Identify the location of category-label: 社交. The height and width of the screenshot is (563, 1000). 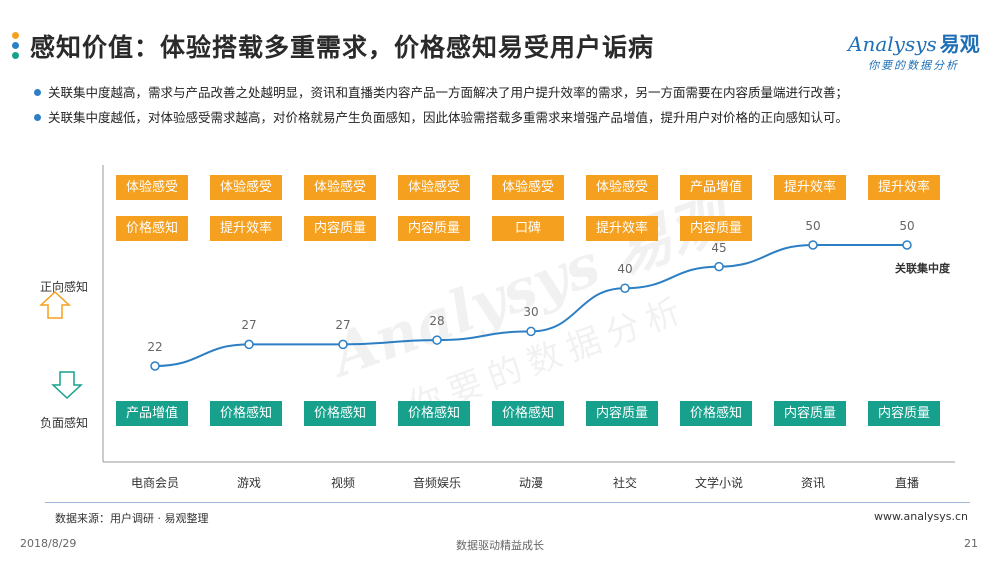
(624, 483).